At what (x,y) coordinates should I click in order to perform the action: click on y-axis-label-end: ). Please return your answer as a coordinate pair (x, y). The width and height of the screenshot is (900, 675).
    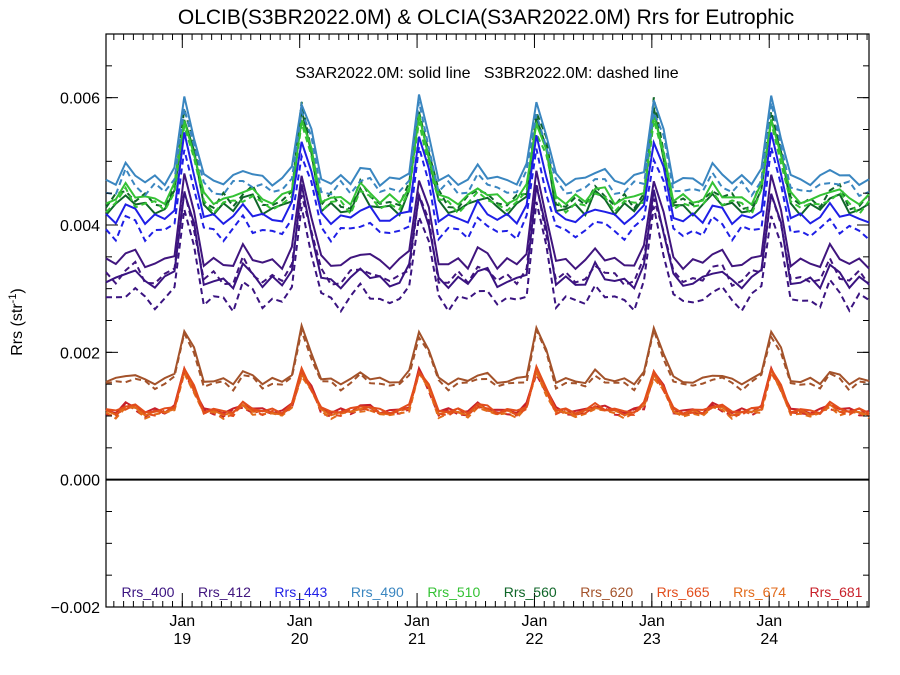
    Looking at the image, I should click on (17, 290).